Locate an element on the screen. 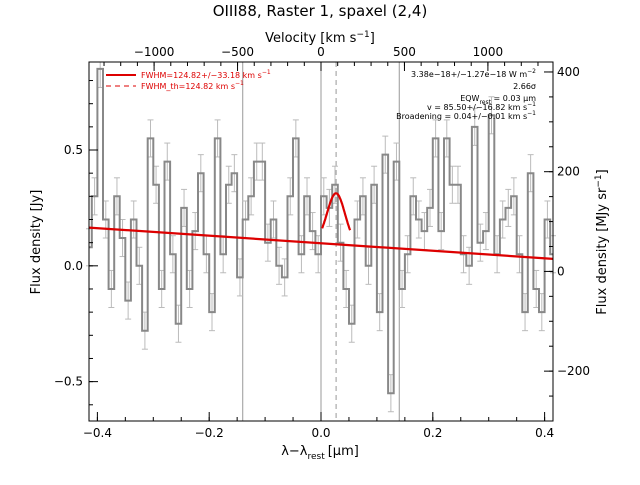  y-tick-label: −0.5 is located at coordinates (68, 382).